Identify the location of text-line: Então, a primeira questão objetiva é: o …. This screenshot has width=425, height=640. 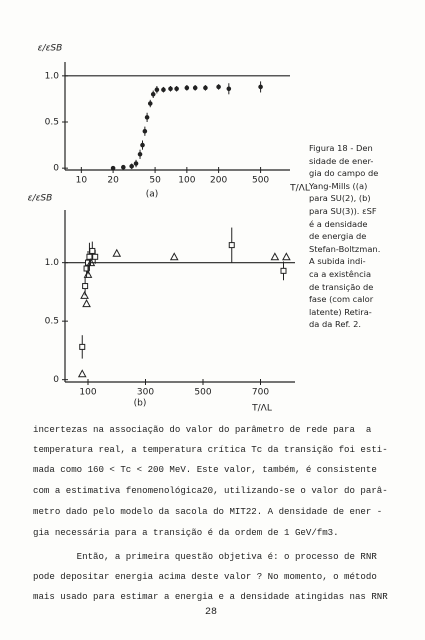
(205, 556).